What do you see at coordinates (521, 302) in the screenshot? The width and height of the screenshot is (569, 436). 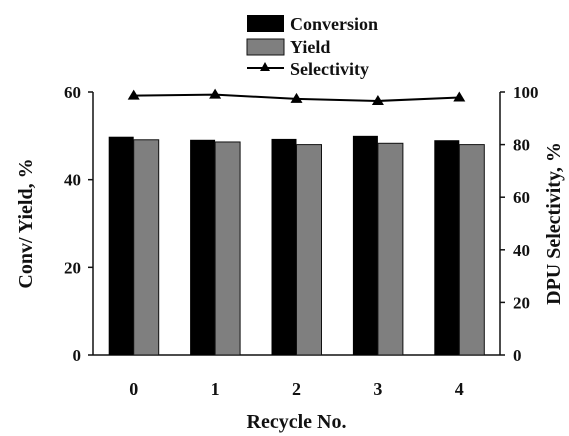 I see `y-tick-label-right: 20` at bounding box center [521, 302].